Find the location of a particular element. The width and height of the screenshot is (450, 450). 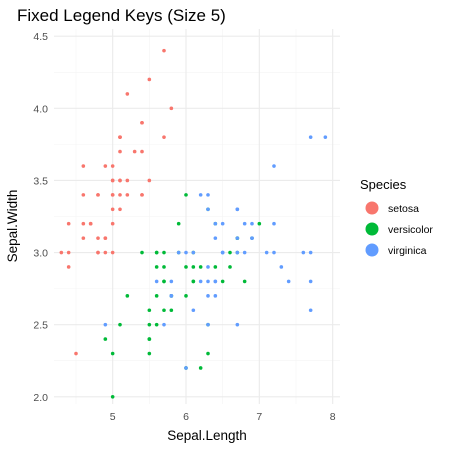

legend-key-virginica is located at coordinates (372, 250).